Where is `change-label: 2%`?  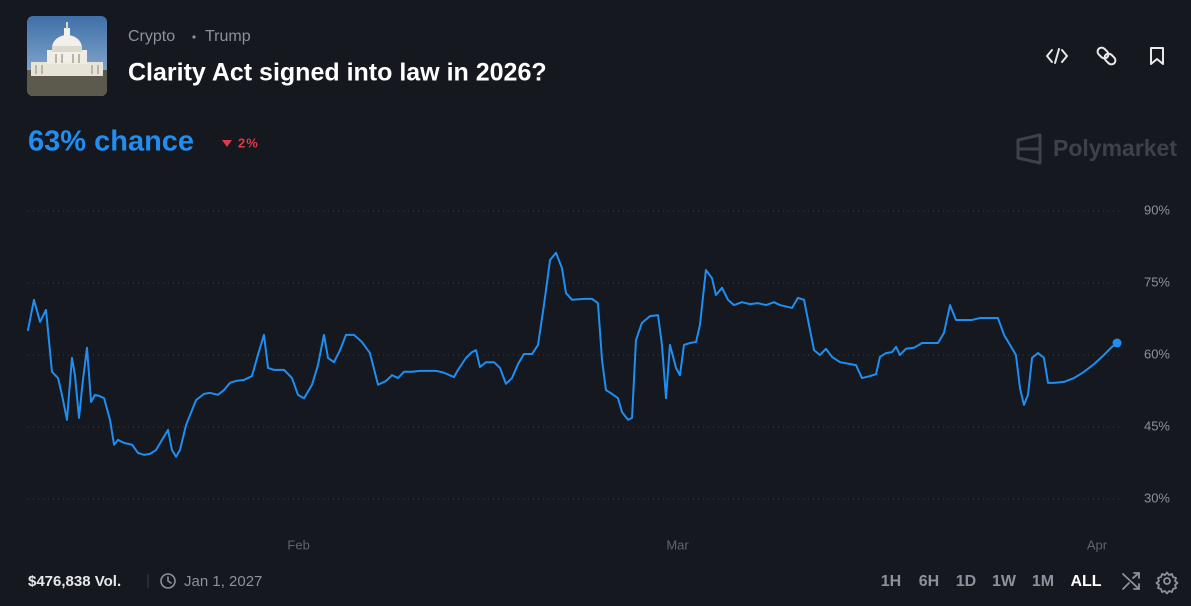
change-label: 2% is located at coordinates (248, 142).